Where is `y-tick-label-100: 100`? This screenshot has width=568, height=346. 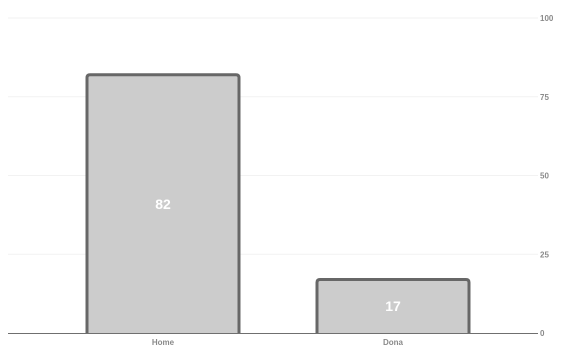 y-tick-label-100: 100 is located at coordinates (547, 18).